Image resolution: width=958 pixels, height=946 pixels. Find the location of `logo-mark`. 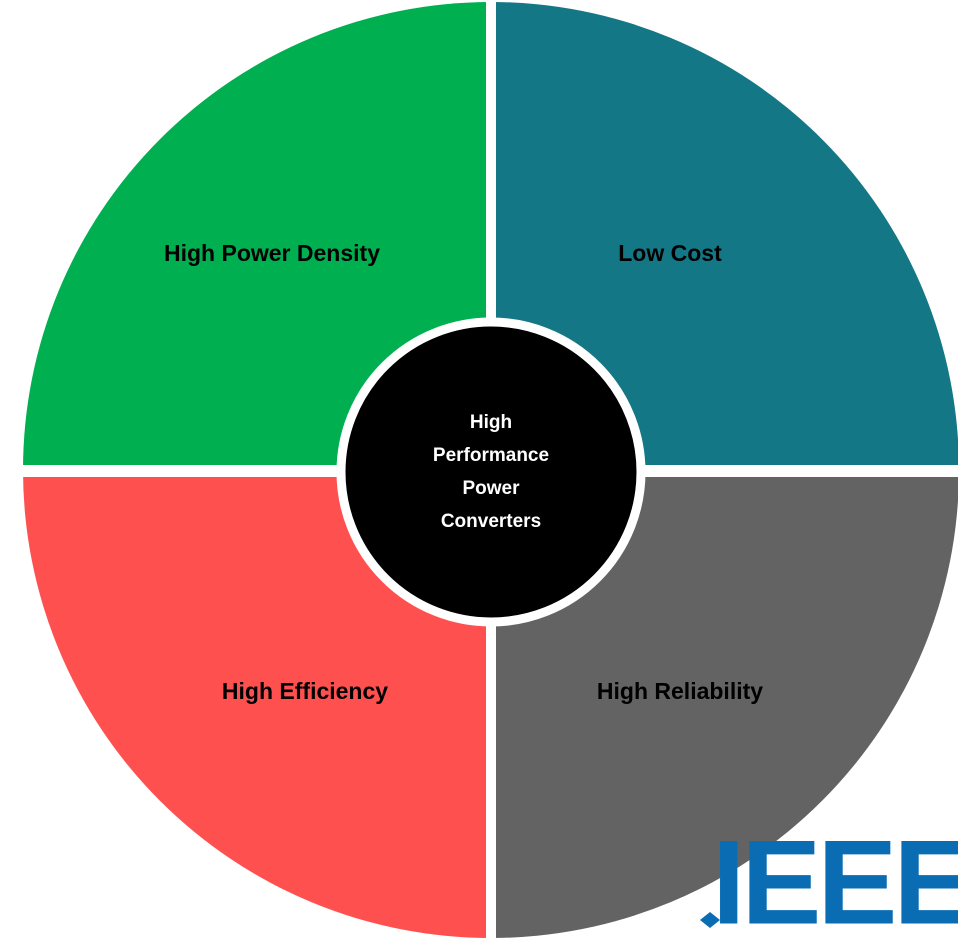

logo-mark is located at coordinates (710, 920).